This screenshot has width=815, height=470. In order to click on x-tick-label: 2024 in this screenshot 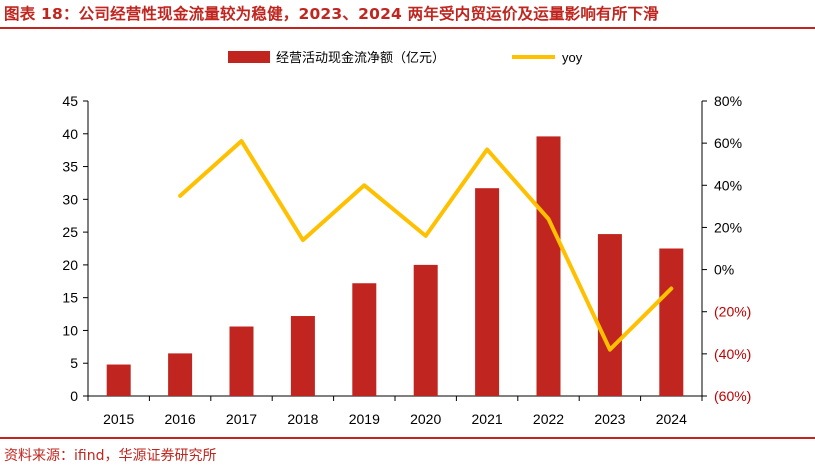, I will do `click(671, 419)`.